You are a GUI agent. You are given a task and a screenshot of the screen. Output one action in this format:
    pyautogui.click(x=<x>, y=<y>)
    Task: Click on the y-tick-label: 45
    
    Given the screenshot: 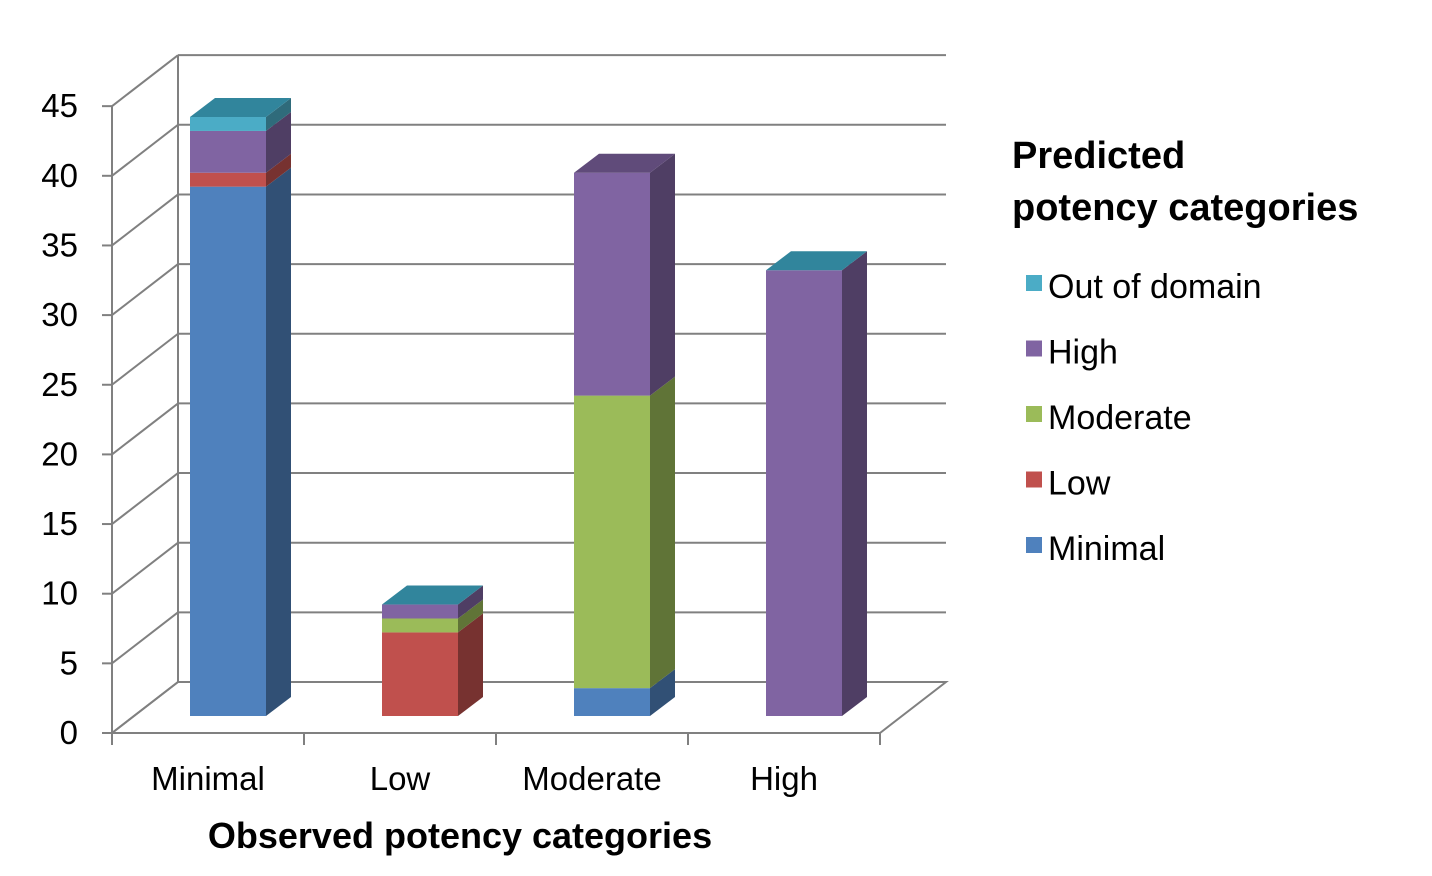 What is the action you would take?
    pyautogui.click(x=59, y=105)
    